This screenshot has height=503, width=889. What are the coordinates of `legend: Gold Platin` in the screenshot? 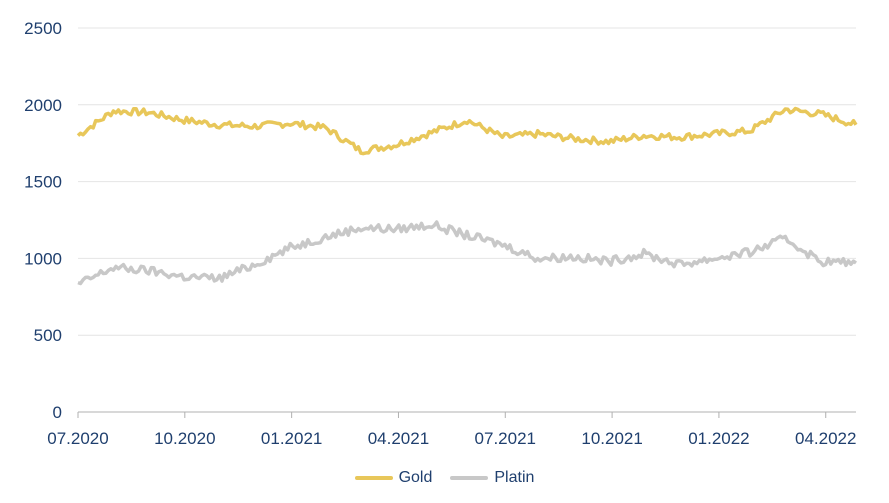 It's located at (444, 478).